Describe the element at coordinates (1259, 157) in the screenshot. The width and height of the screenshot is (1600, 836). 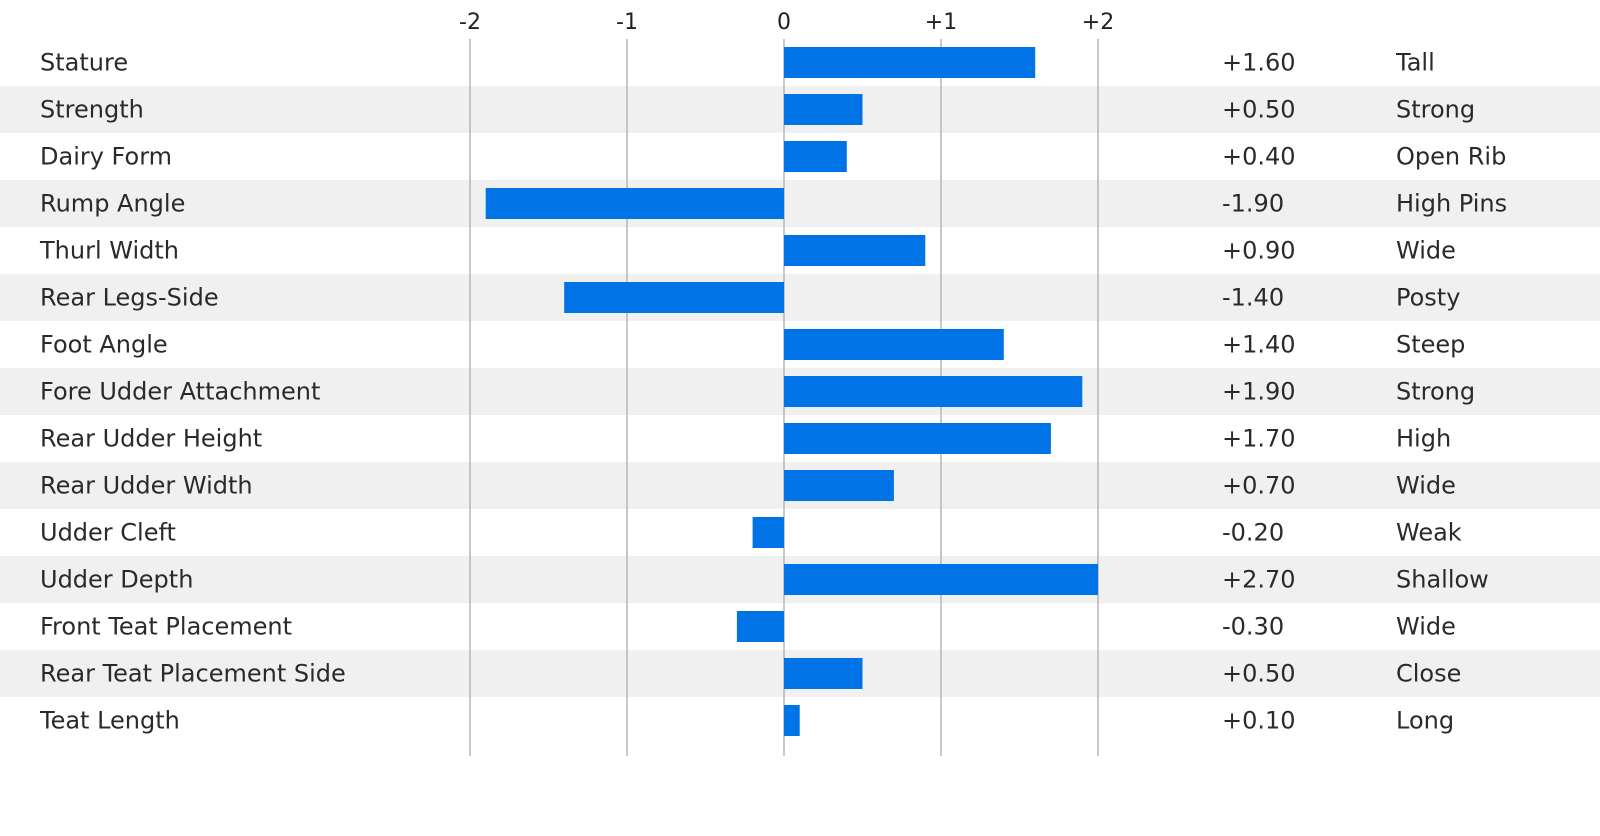
I see `value-label: +0.40` at that location.